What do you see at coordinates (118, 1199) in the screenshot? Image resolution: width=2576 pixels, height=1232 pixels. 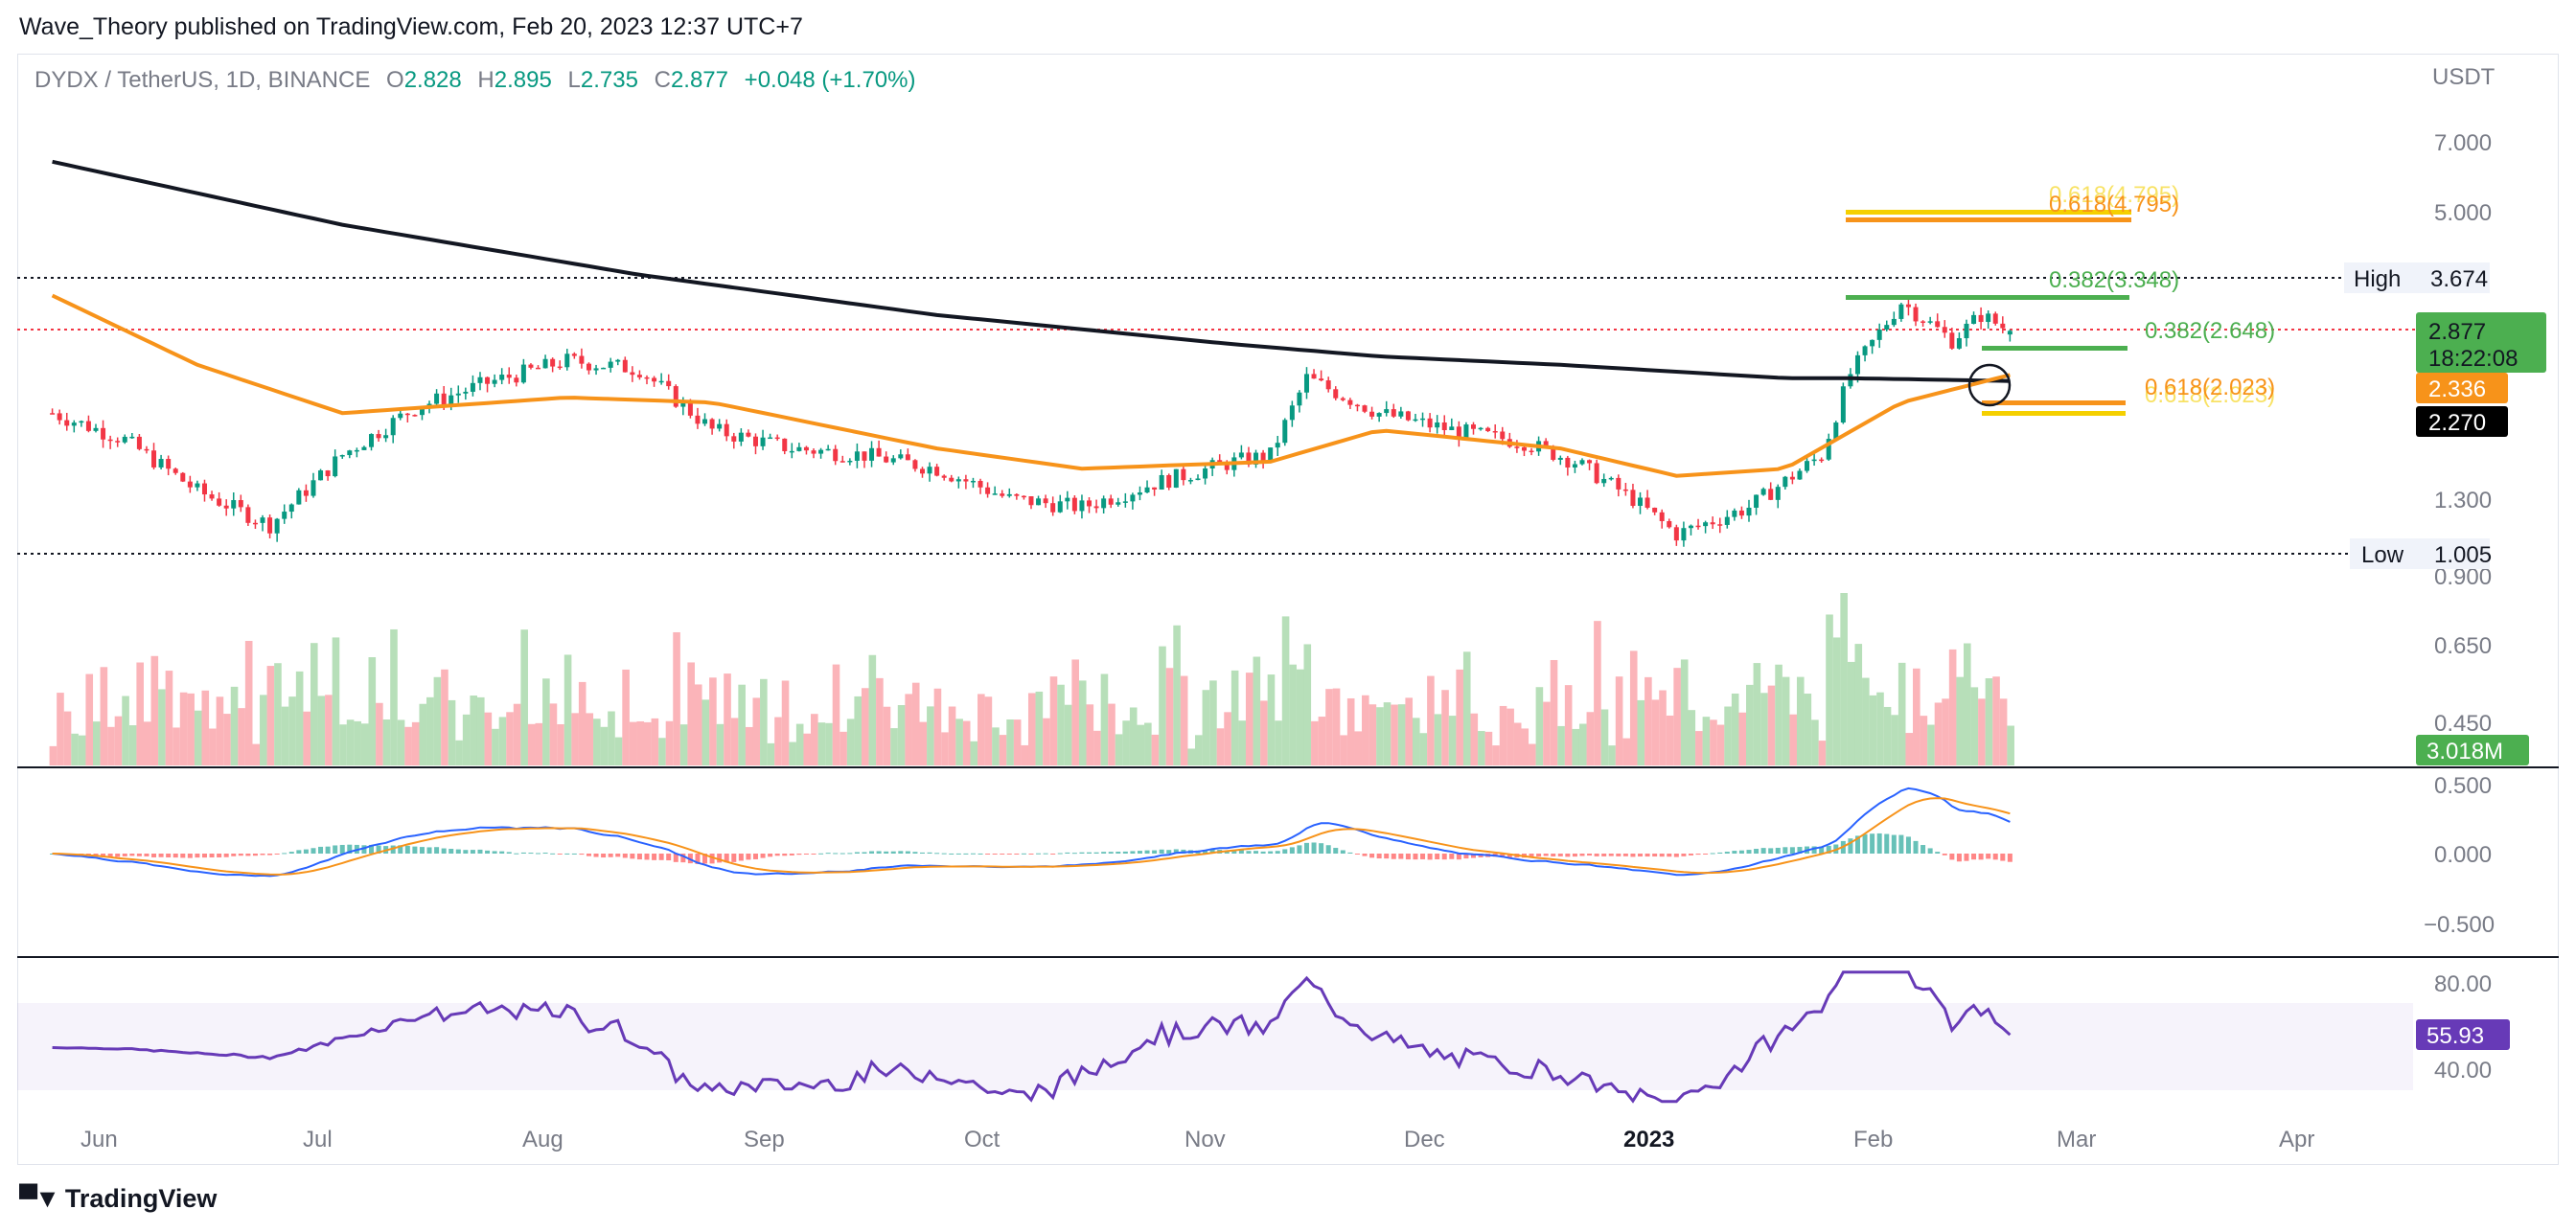 I see `tradingview-brand: ▀▼ TradingView` at bounding box center [118, 1199].